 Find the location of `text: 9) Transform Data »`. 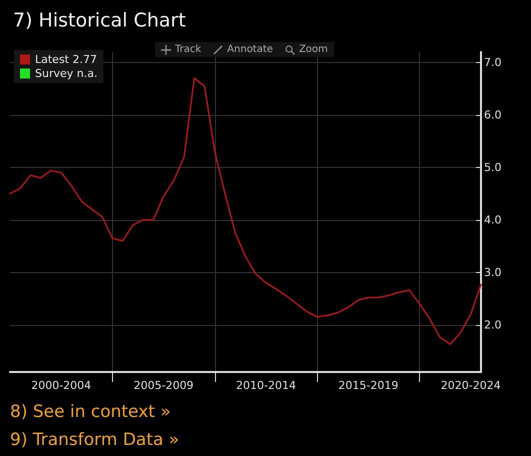

text: 9) Transform Data » is located at coordinates (95, 440).